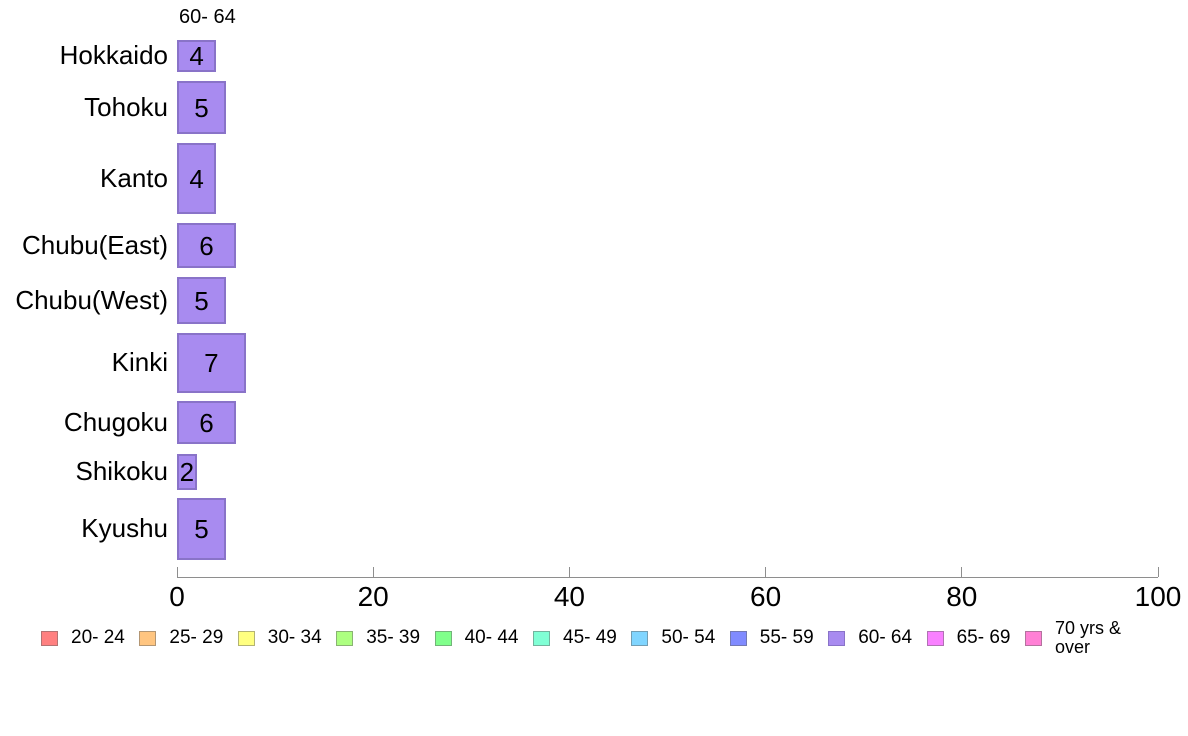 The image size is (1188, 736). What do you see at coordinates (885, 637) in the screenshot?
I see `legend-label: 60- 64` at bounding box center [885, 637].